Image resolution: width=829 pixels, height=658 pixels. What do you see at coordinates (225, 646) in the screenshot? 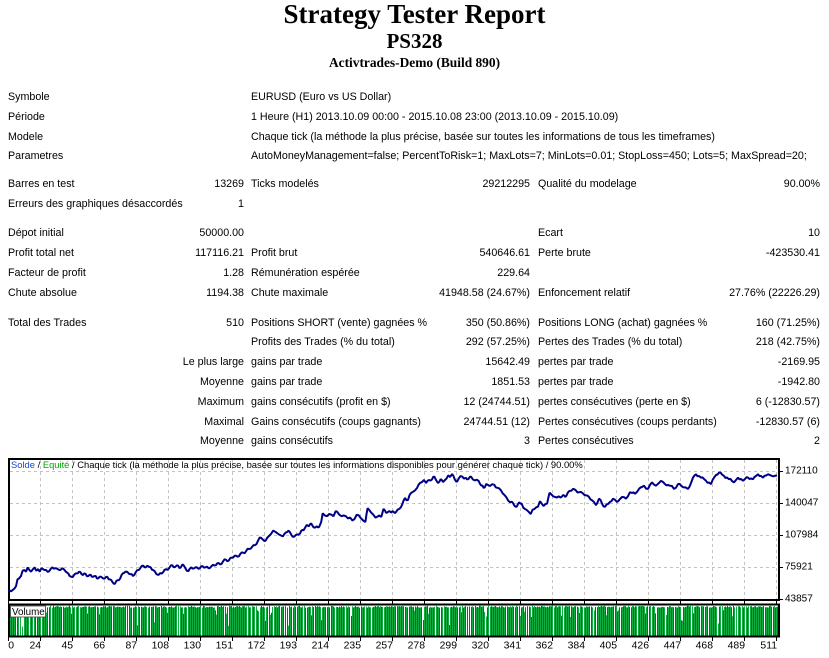
I see `svg-text: 151` at bounding box center [225, 646].